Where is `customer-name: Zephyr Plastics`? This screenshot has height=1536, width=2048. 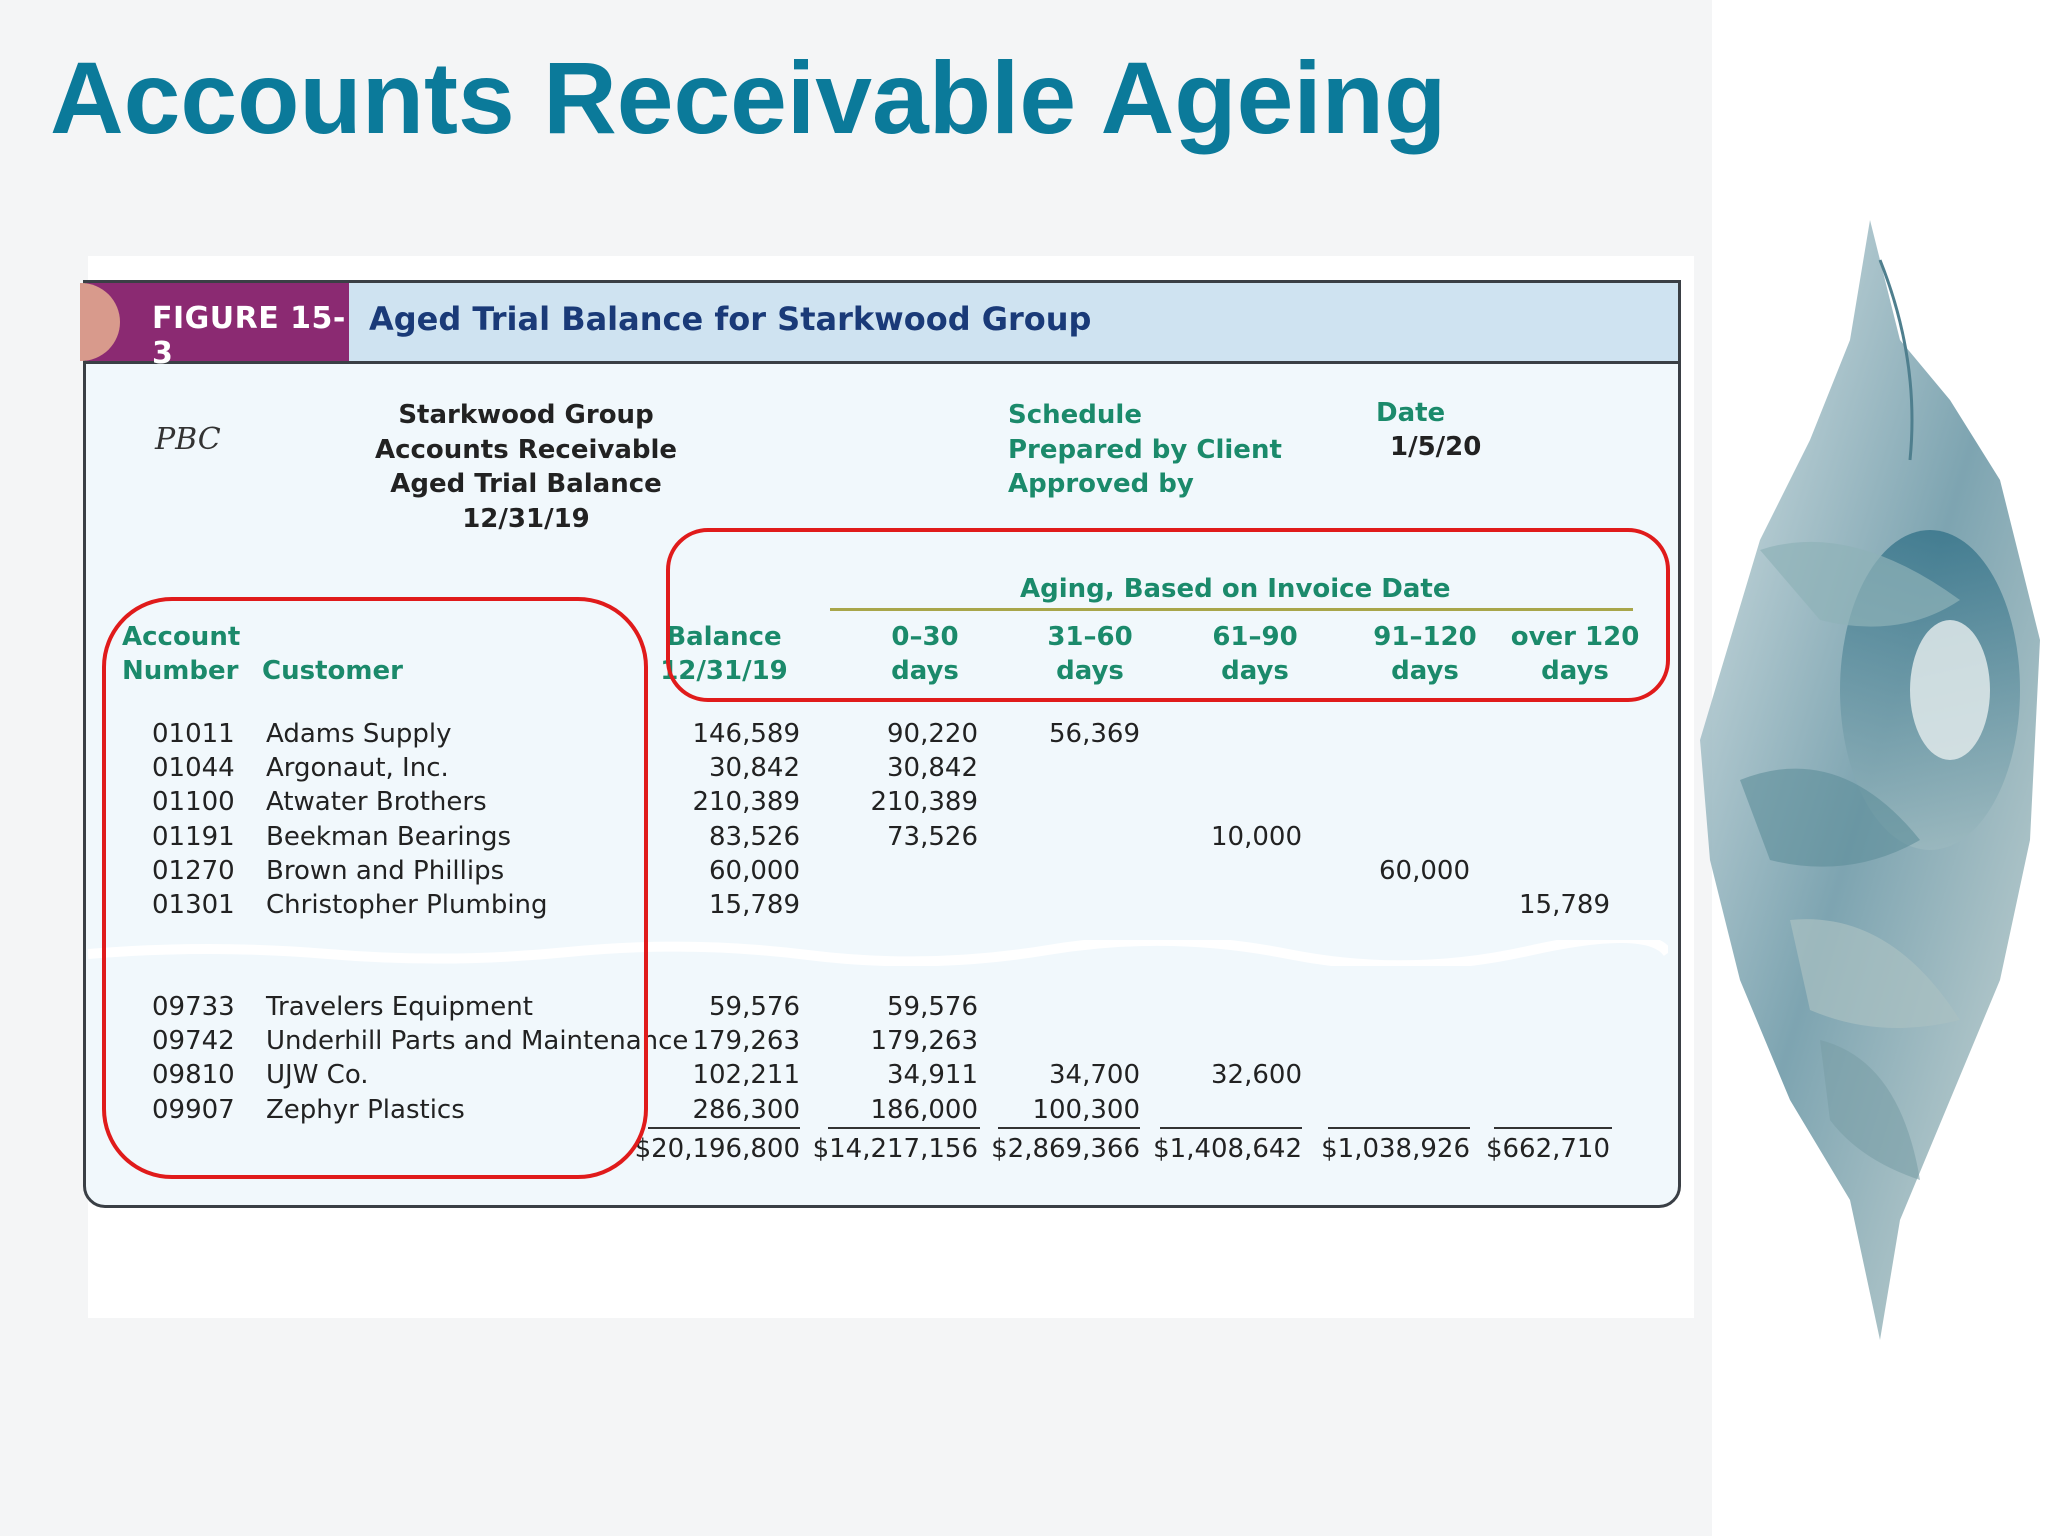
customer-name: Zephyr Plastics is located at coordinates (365, 1109).